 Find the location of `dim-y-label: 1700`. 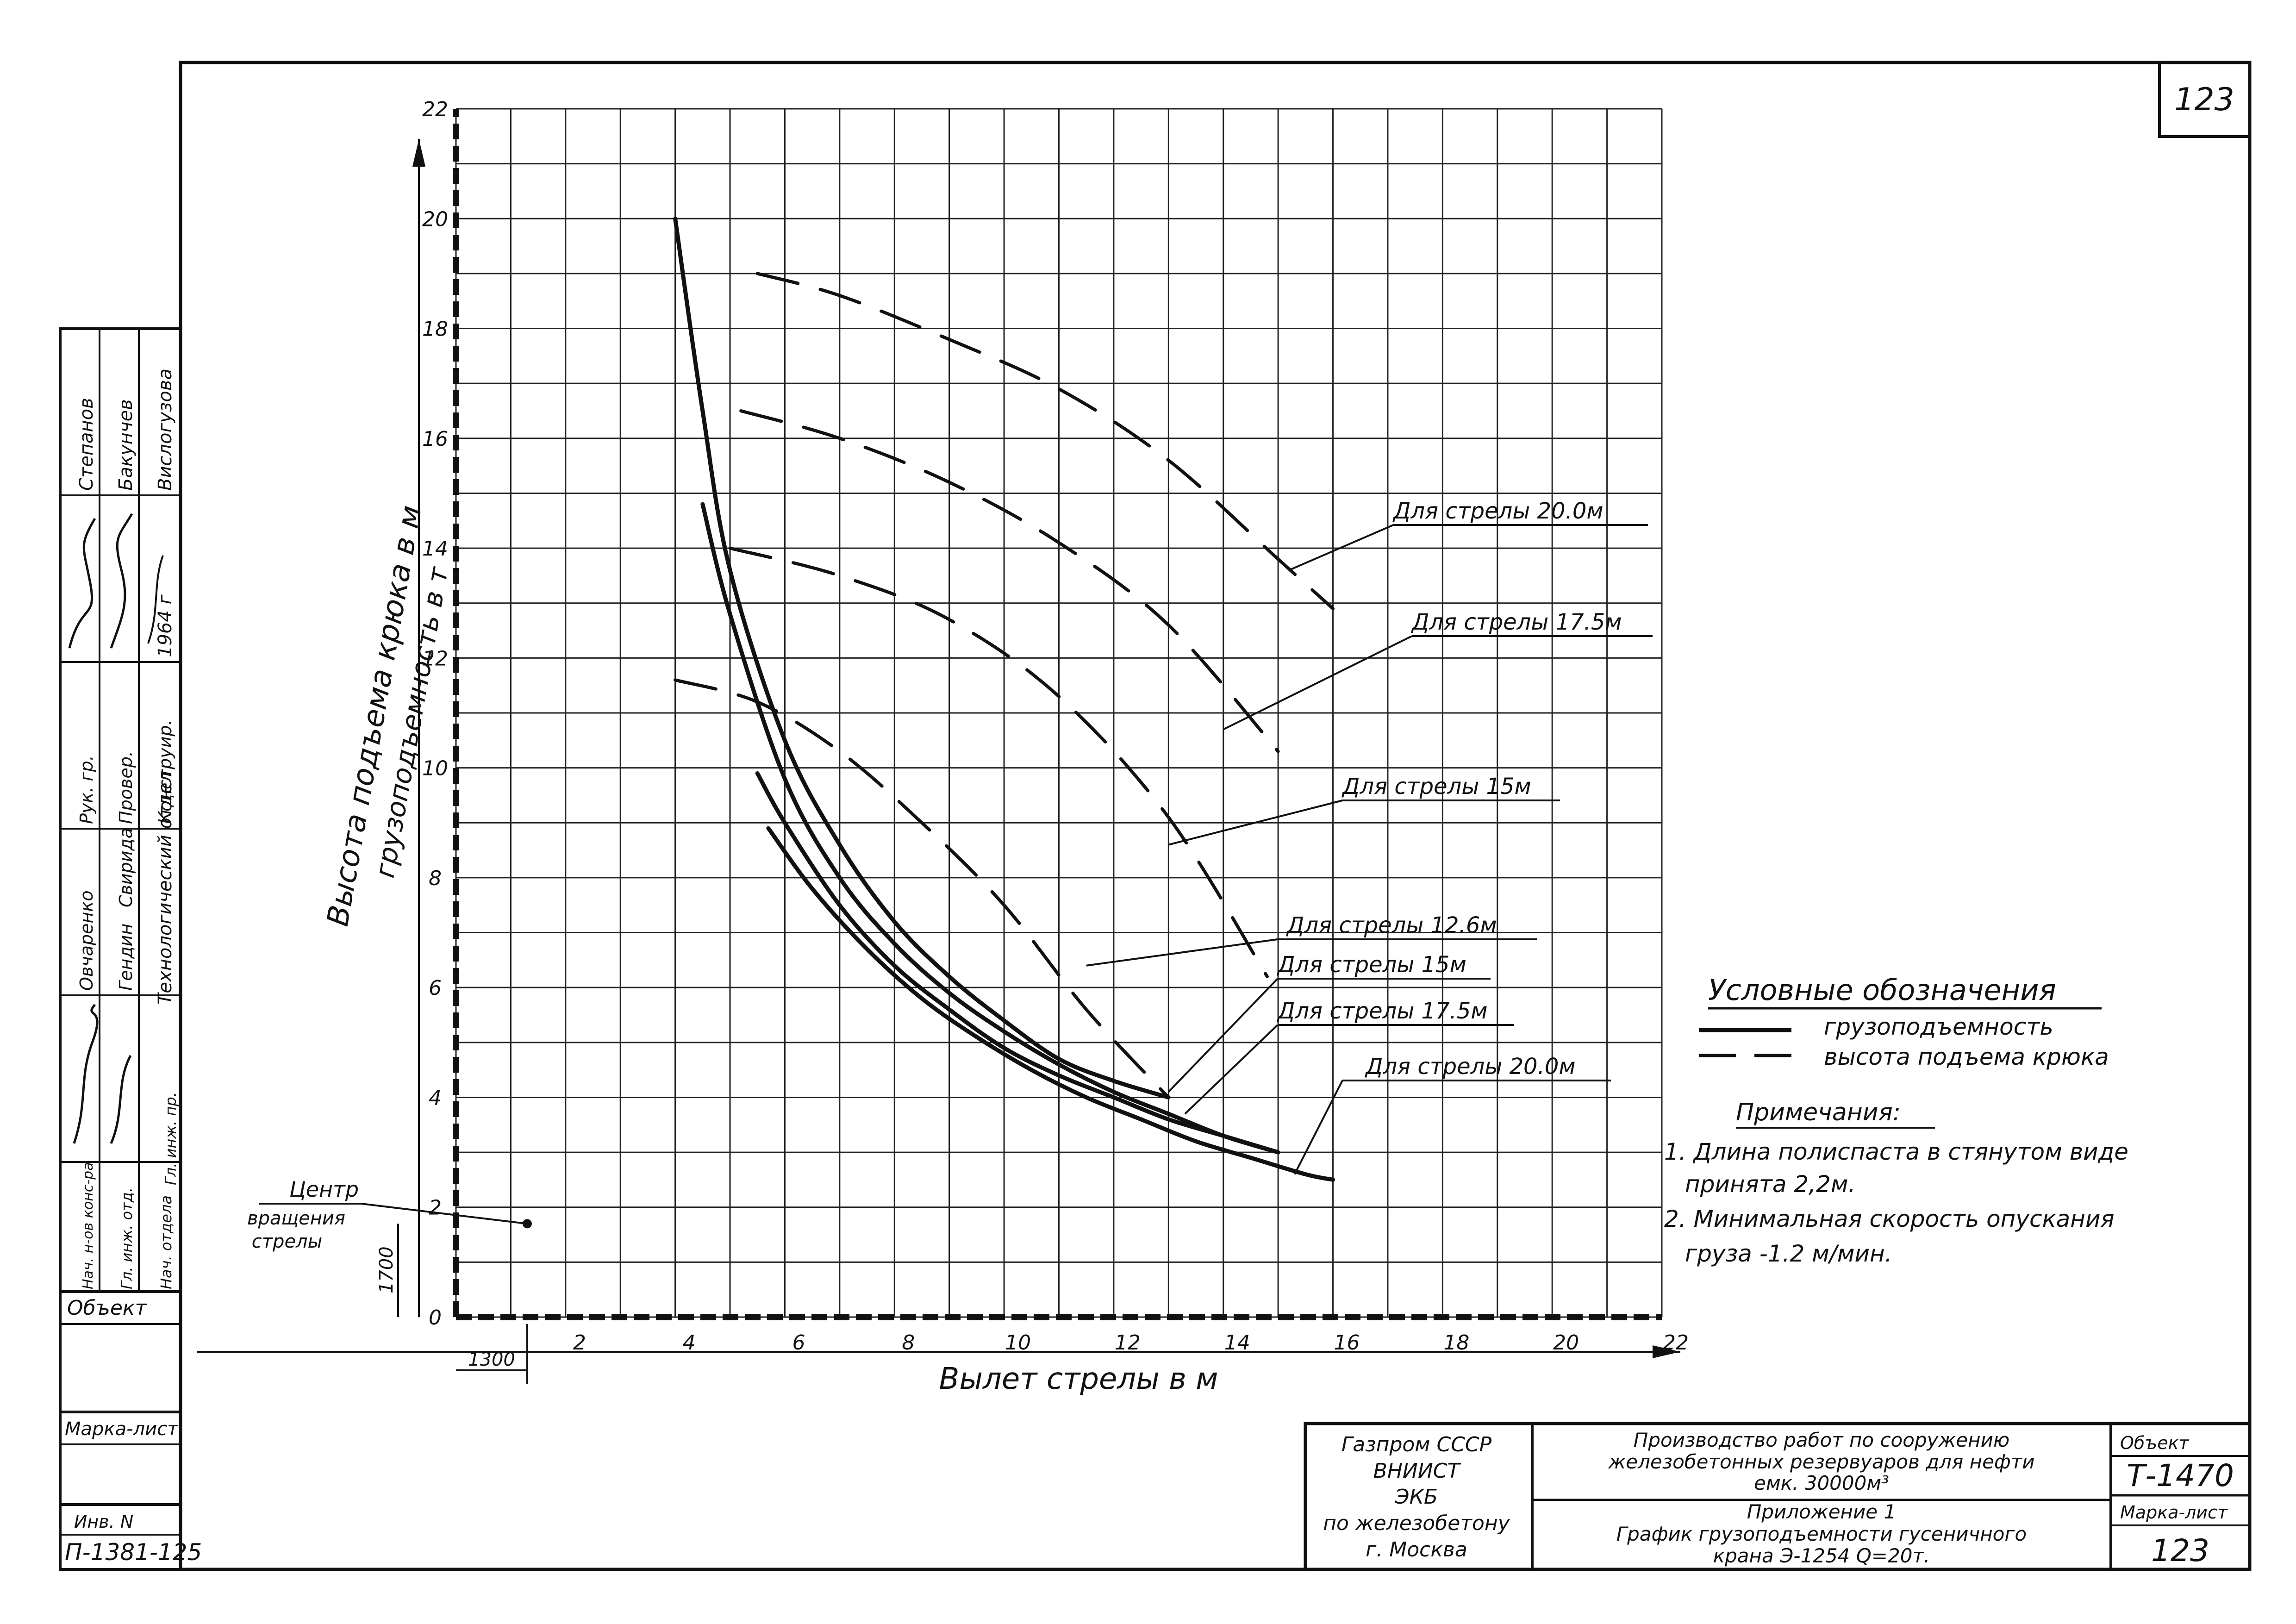

dim-y-label: 1700 is located at coordinates (386, 1269).